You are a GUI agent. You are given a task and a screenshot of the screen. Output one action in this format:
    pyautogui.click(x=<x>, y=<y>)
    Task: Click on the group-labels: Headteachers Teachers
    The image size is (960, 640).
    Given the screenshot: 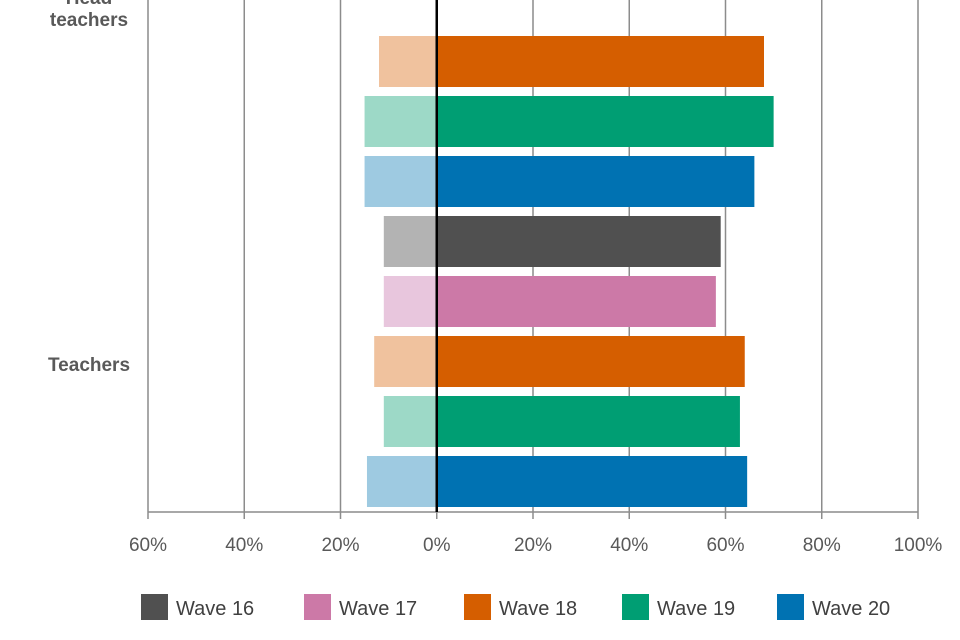 What is the action you would take?
    pyautogui.click(x=89, y=188)
    